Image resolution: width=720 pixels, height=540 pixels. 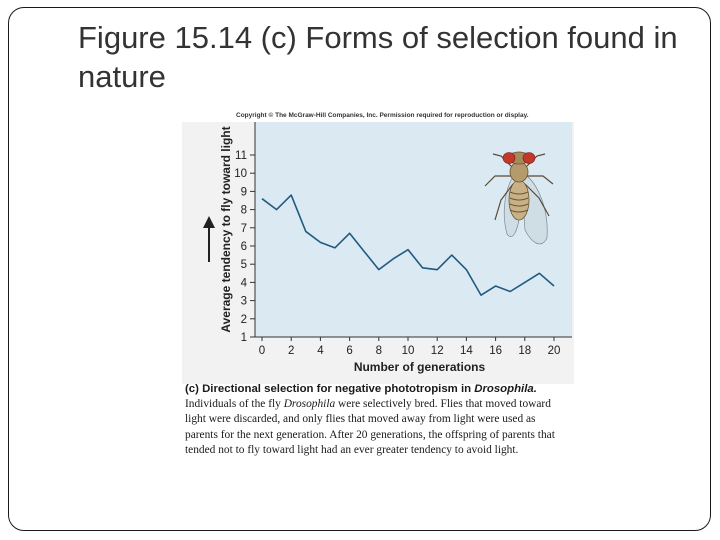 What do you see at coordinates (244, 283) in the screenshot?
I see `y-tick-label: 4` at bounding box center [244, 283].